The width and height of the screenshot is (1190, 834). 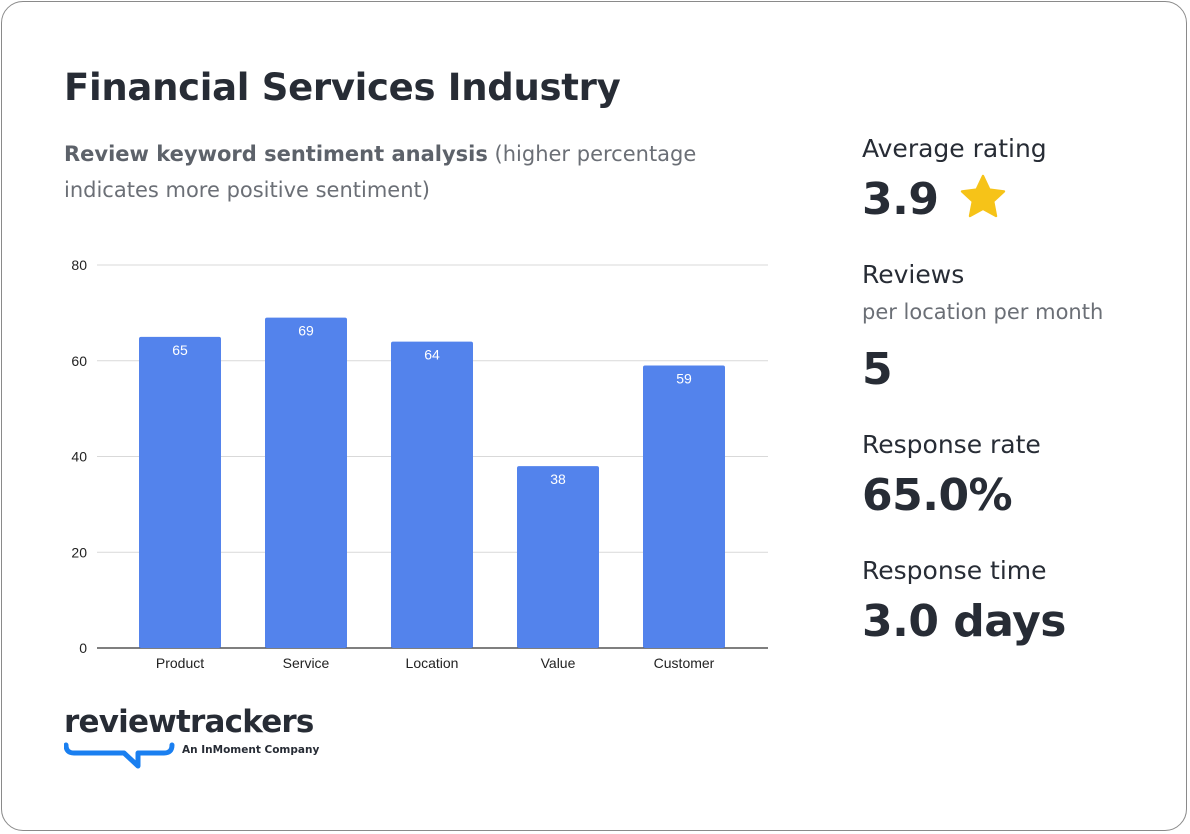 What do you see at coordinates (983, 312) in the screenshot?
I see `reviews-sublabel: per location per month` at bounding box center [983, 312].